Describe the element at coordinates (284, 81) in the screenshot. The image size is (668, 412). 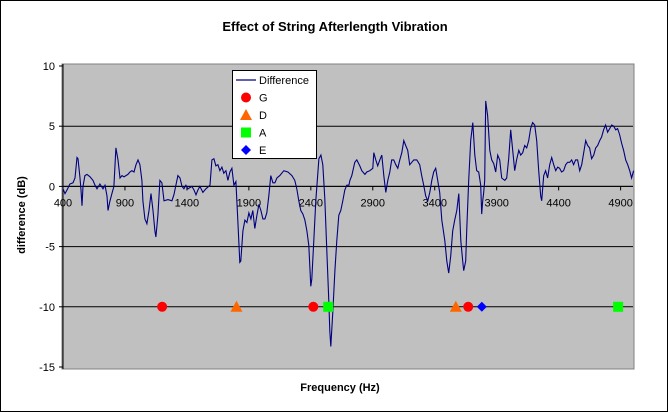
I see `legend-label: Difference` at that location.